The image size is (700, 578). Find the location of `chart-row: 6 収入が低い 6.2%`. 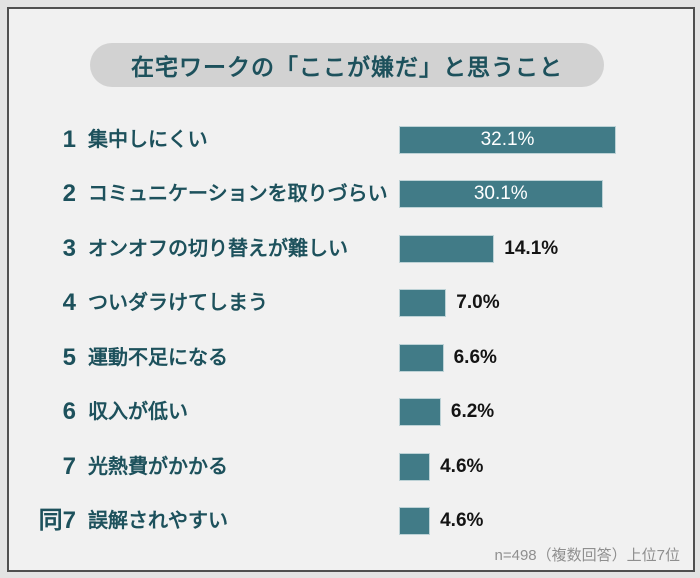

chart-row: 6 収入が低い 6.2% is located at coordinates (350, 412).